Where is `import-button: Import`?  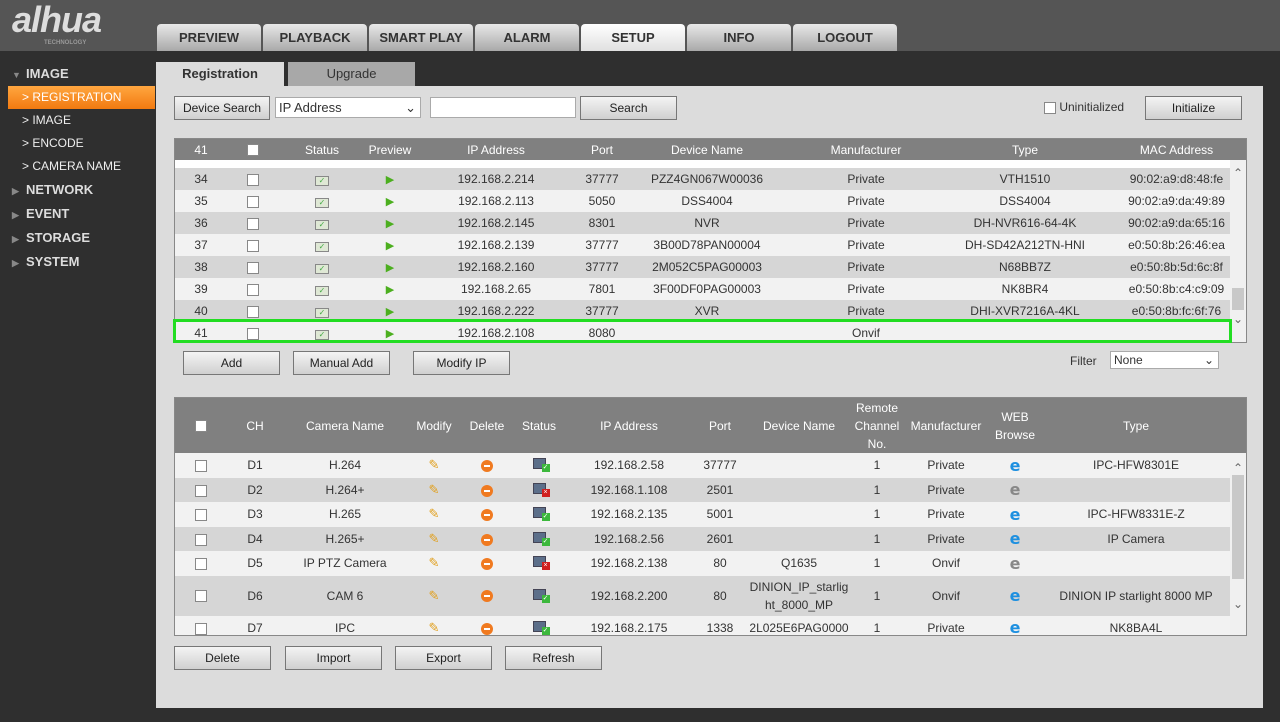 import-button: Import is located at coordinates (333, 658).